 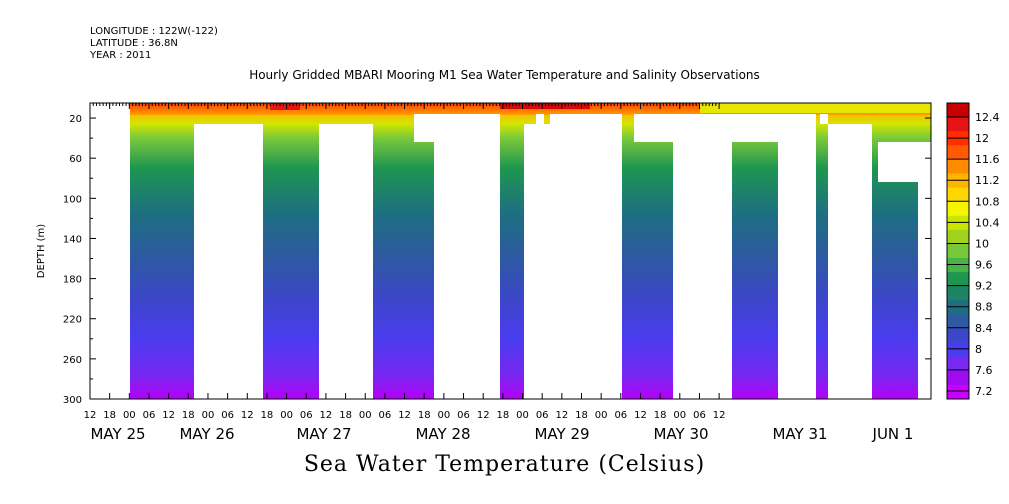 What do you see at coordinates (680, 434) in the screenshot?
I see `date-label: MAY 30` at bounding box center [680, 434].